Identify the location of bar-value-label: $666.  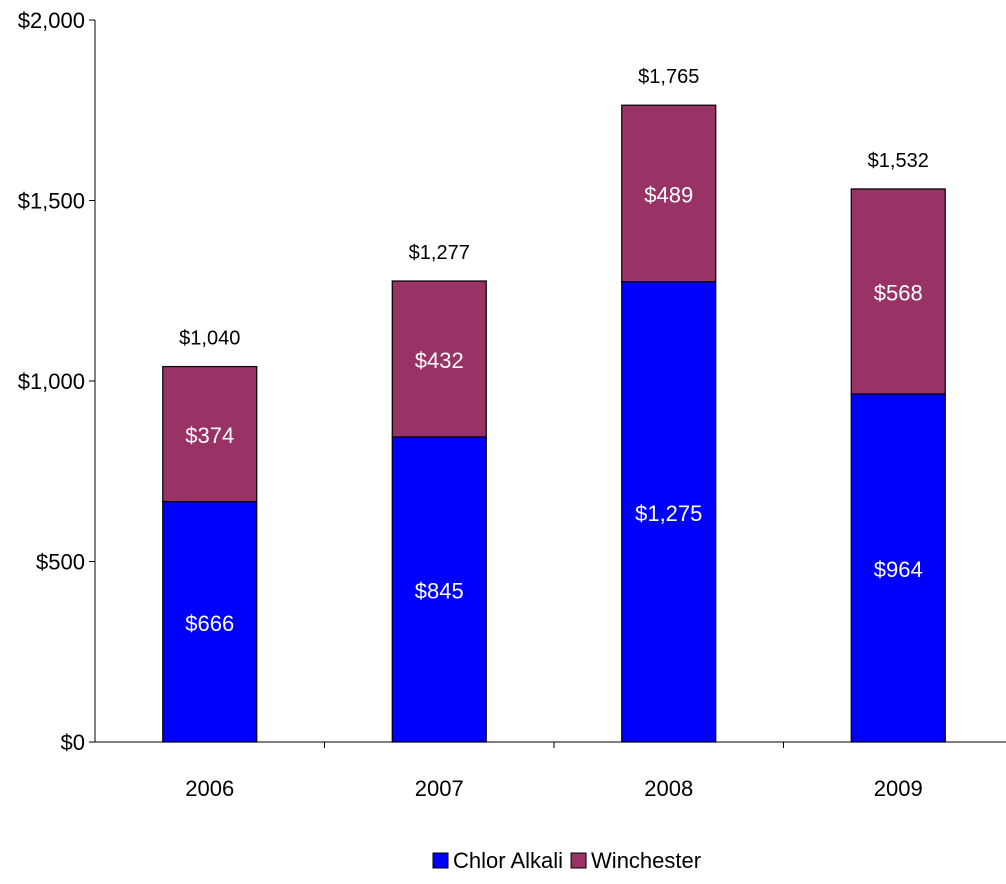
(209, 623).